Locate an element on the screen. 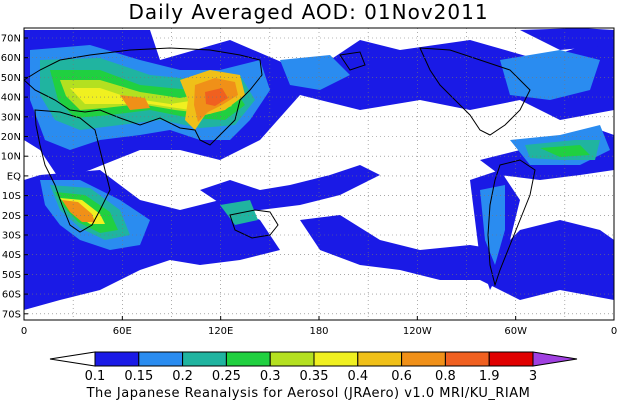  colorbar-level-label: 0.8 is located at coordinates (445, 376).